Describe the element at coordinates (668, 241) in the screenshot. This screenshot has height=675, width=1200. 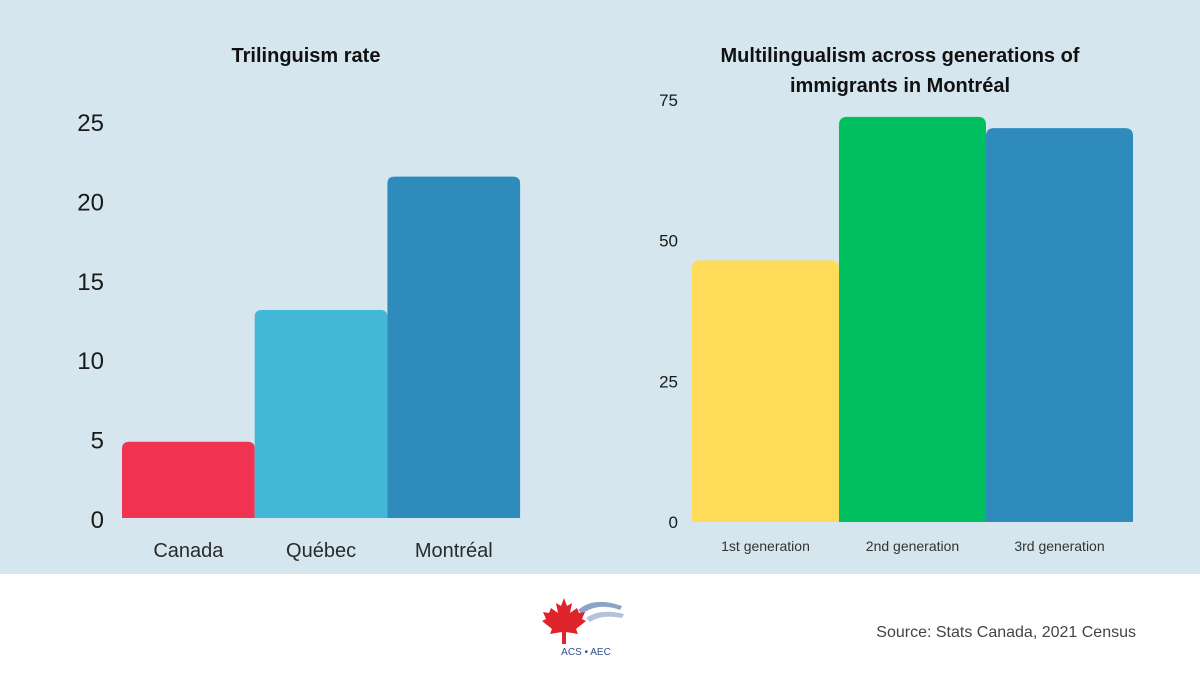
I see `multilingualism-y-tick-label: 50` at that location.